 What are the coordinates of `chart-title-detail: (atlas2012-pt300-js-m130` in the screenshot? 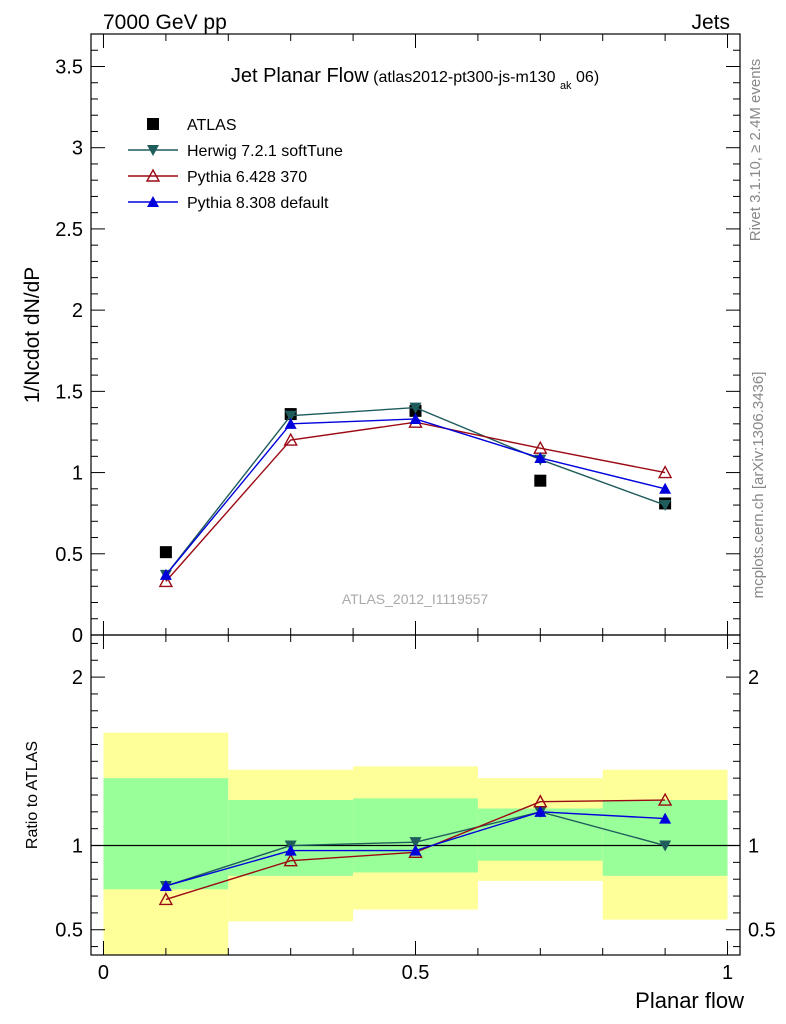 It's located at (464, 77).